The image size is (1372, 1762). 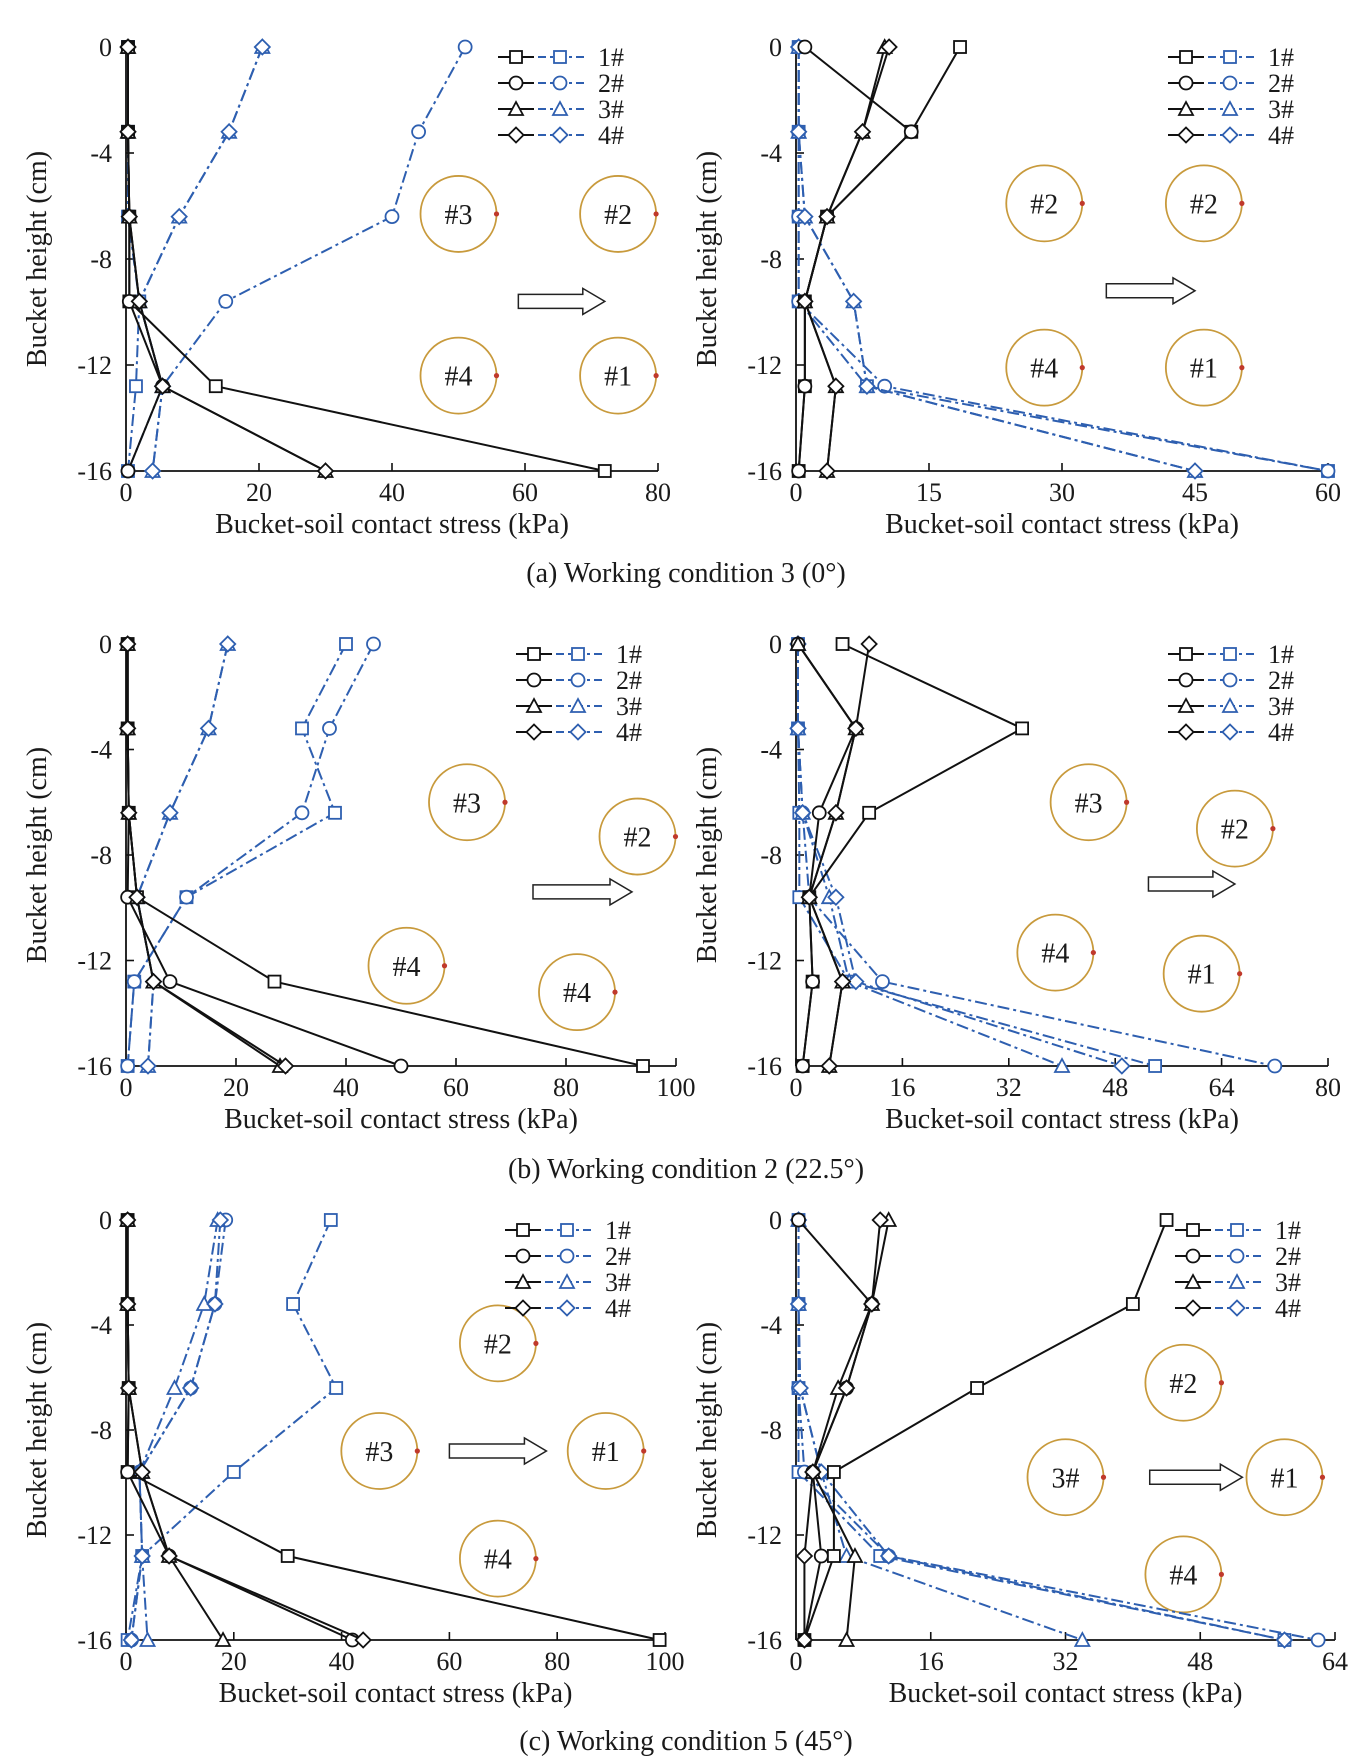 I want to click on y-axis-label: Bucket height (cm), so click(x=707, y=1430).